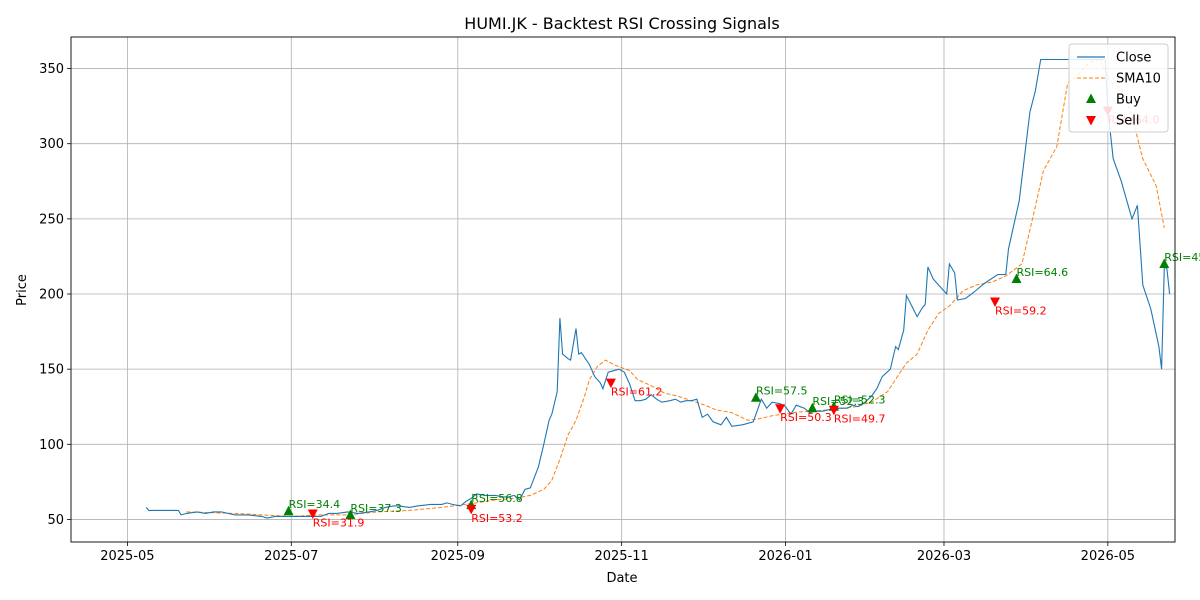 This screenshot has height=600, width=1200. I want to click on legend-label: Close, so click(1133, 58).